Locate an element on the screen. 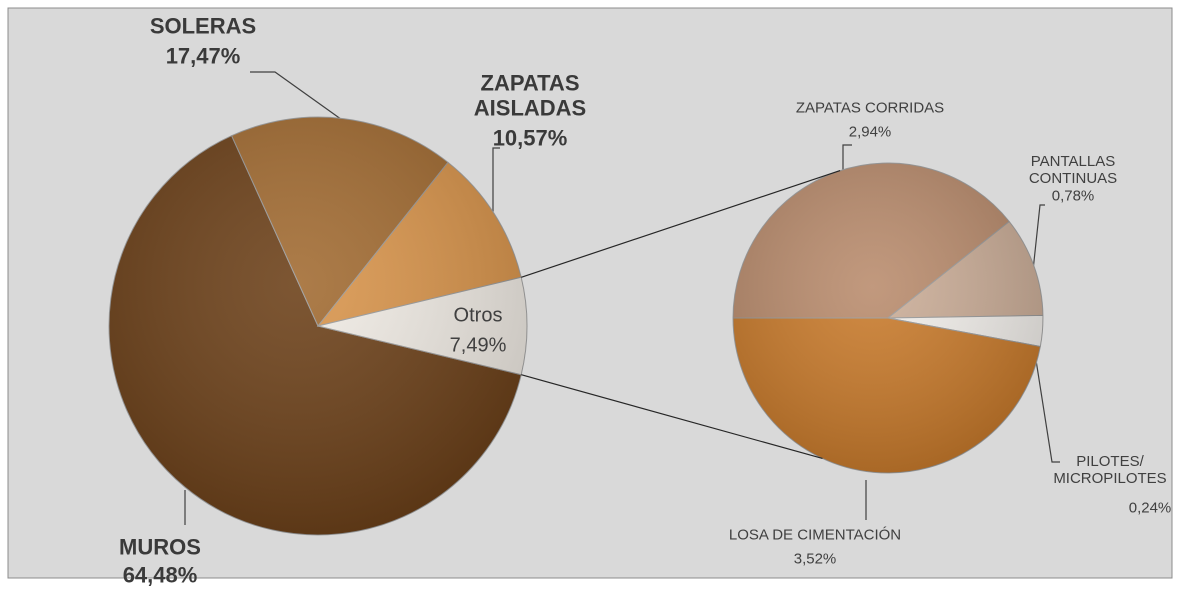 The width and height of the screenshot is (1181, 591). data-label: MUROS is located at coordinates (160, 547).